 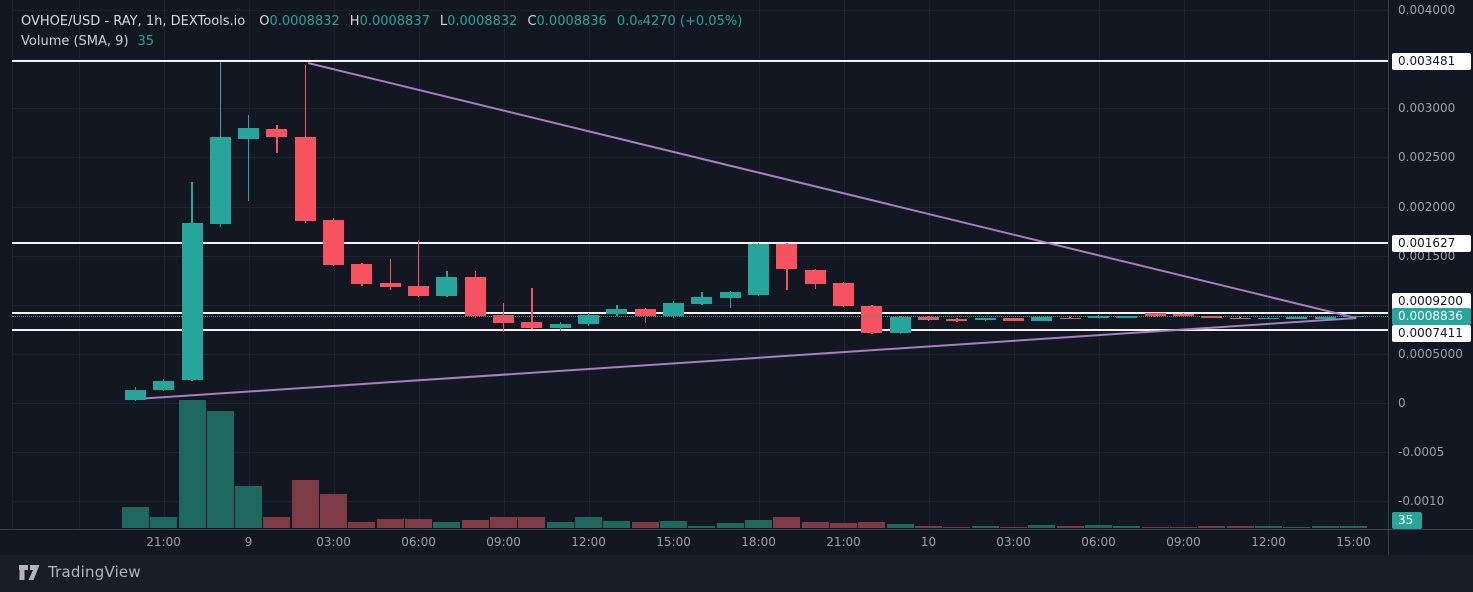 I want to click on high-label: H, so click(x=354, y=21).